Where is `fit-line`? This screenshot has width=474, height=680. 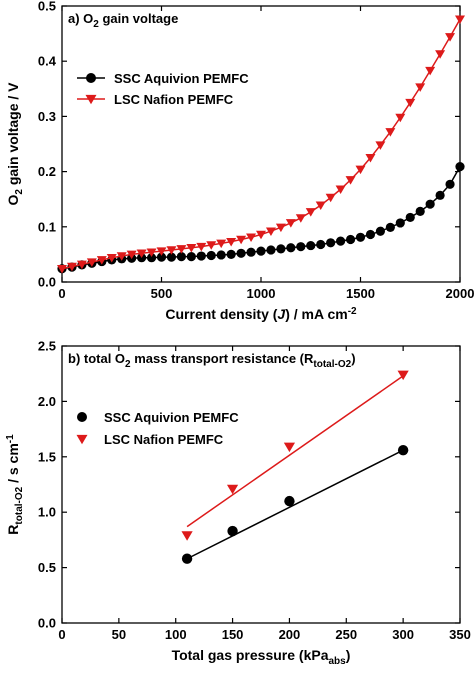
fit-line is located at coordinates (295, 451).